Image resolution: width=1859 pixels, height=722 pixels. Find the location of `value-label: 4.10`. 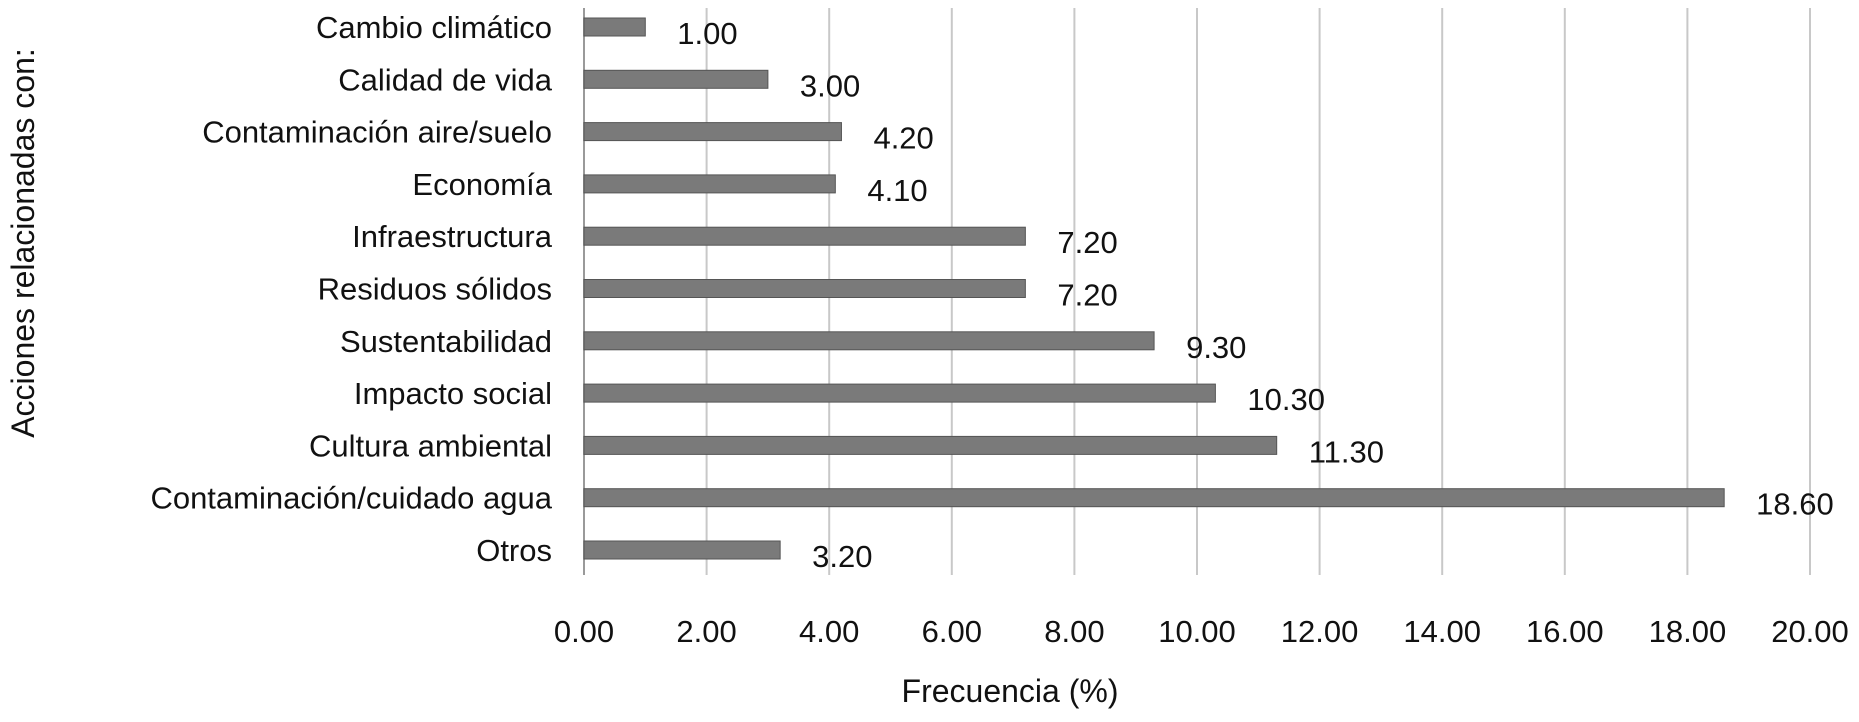

value-label: 4.10 is located at coordinates (897, 190).